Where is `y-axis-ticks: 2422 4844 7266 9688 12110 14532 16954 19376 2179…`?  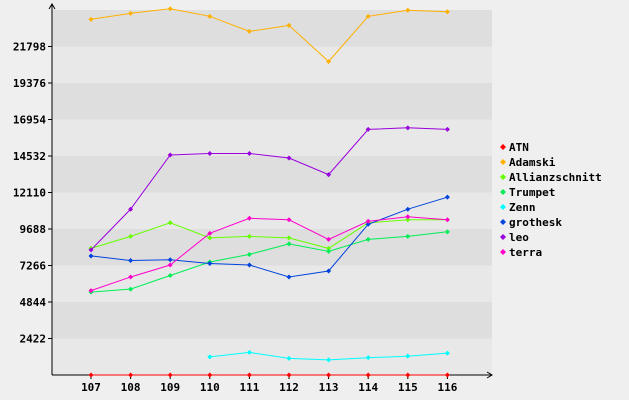 y-axis-ticks: 2422 4844 7266 9688 12110 14532 16954 19376 2179… is located at coordinates (32, 193).